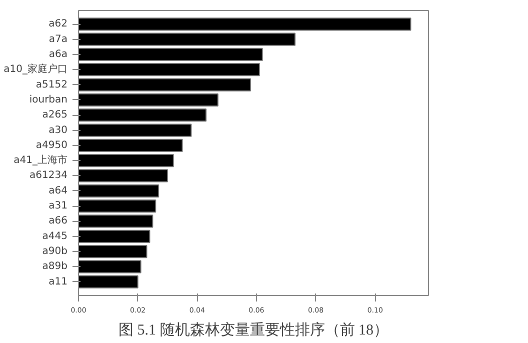  What do you see at coordinates (55, 252) in the screenshot?
I see `y-tick-label: a90b` at bounding box center [55, 252].